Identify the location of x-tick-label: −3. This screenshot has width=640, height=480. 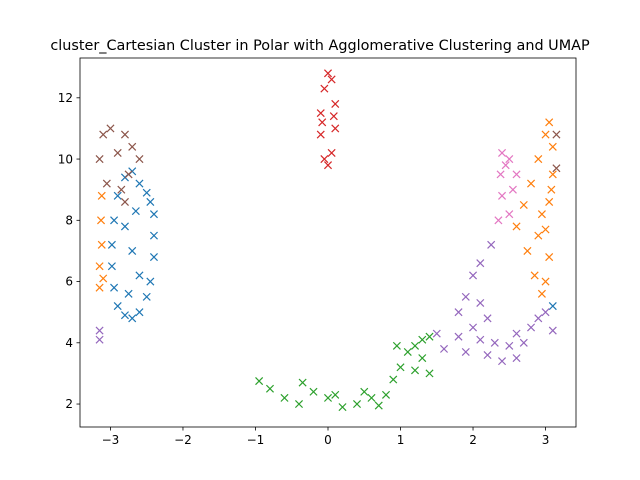
(111, 440).